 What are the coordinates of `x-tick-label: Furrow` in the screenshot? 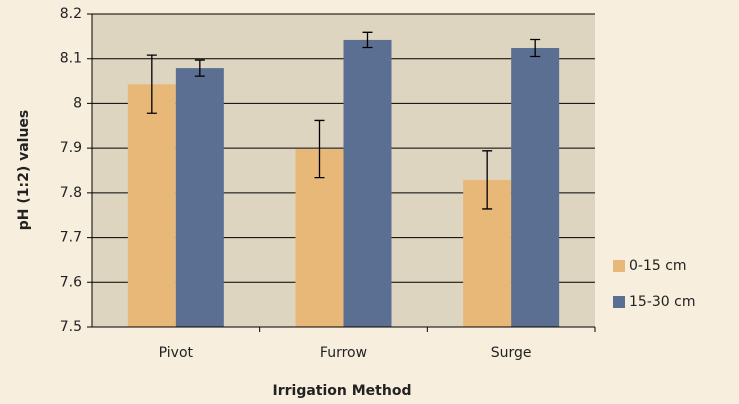 It's located at (343, 353).